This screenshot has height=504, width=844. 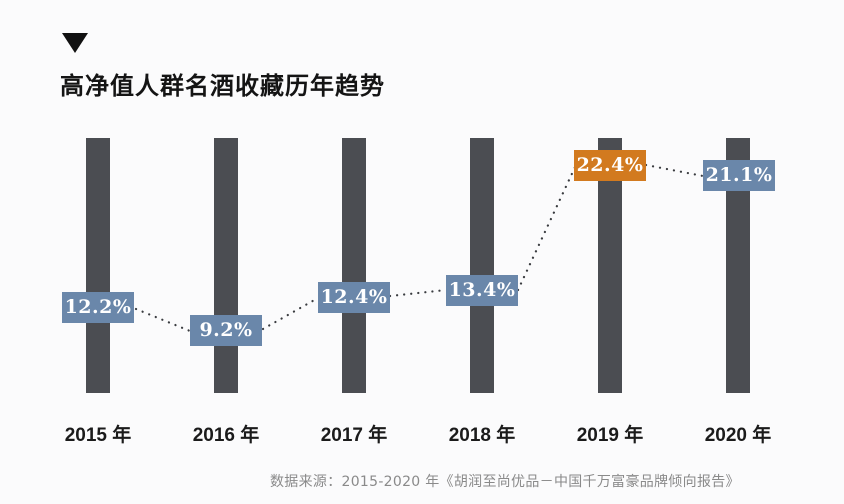 What do you see at coordinates (98, 435) in the screenshot?
I see `x-axis-label-2015: 2015 年` at bounding box center [98, 435].